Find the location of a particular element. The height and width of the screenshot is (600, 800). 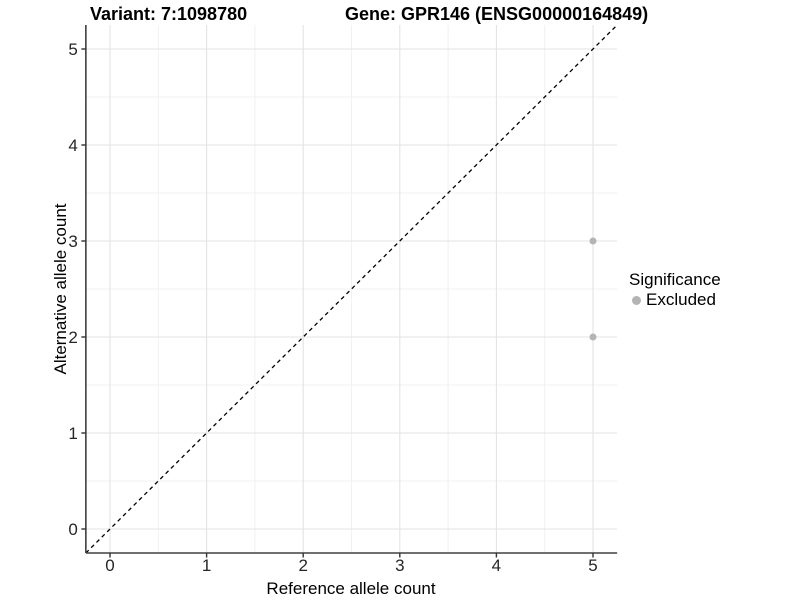

y-tick-label: 1 is located at coordinates (72, 433).